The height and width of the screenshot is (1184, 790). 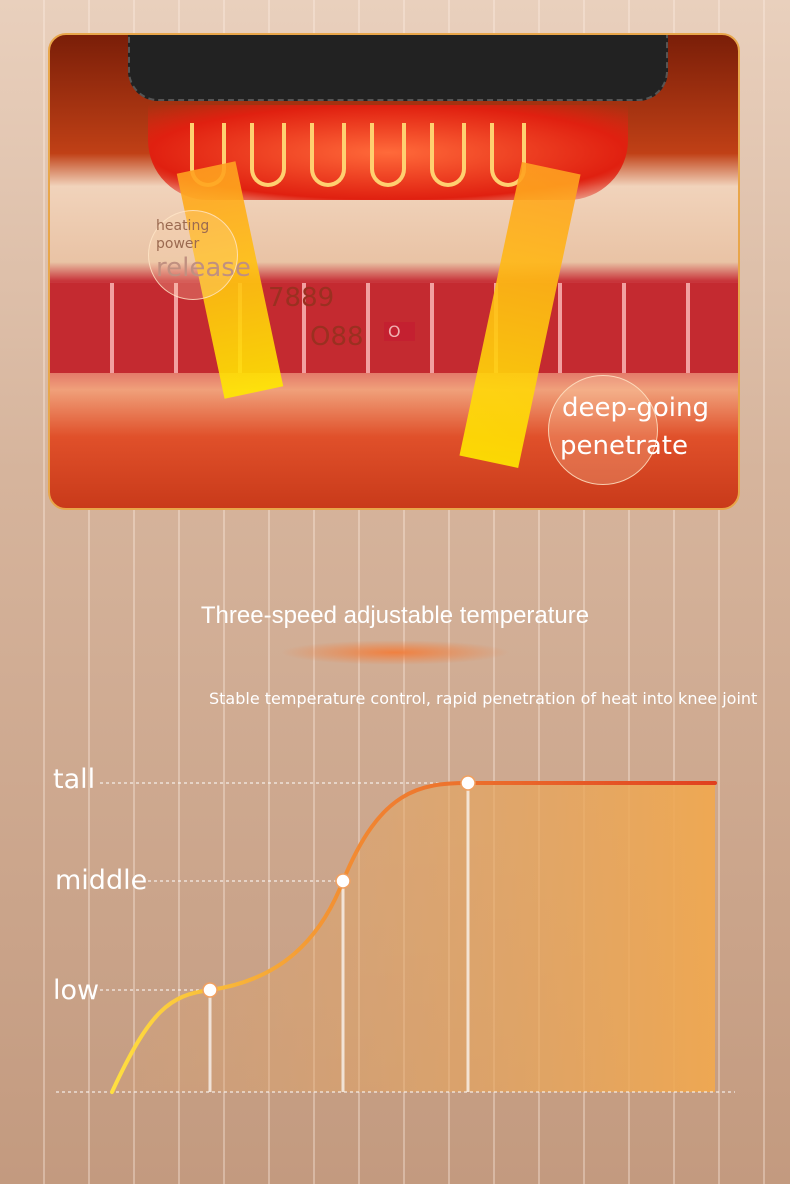 I want to click on callout-release: release, so click(x=203, y=268).